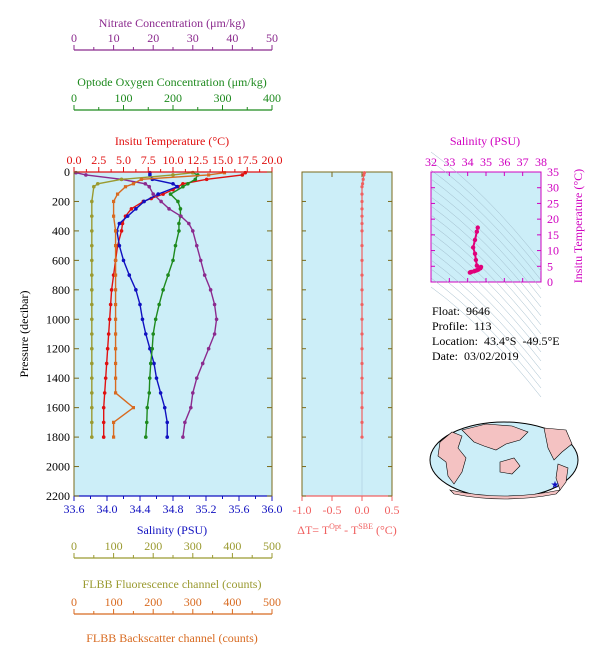 The width and height of the screenshot is (608, 667). What do you see at coordinates (61, 290) in the screenshot?
I see `pressure-tick-label: 800` at bounding box center [61, 290].